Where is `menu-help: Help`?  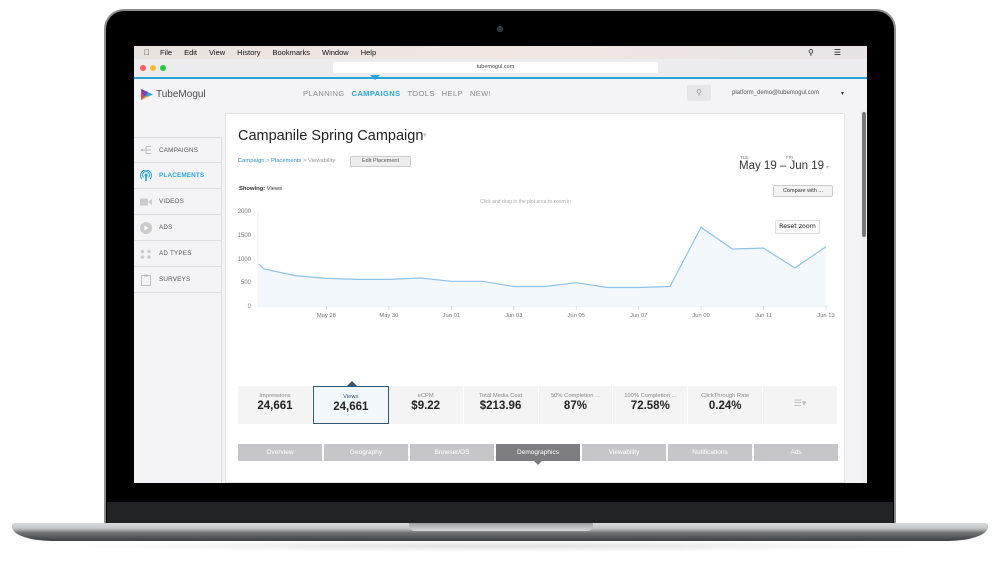 menu-help: Help is located at coordinates (365, 52).